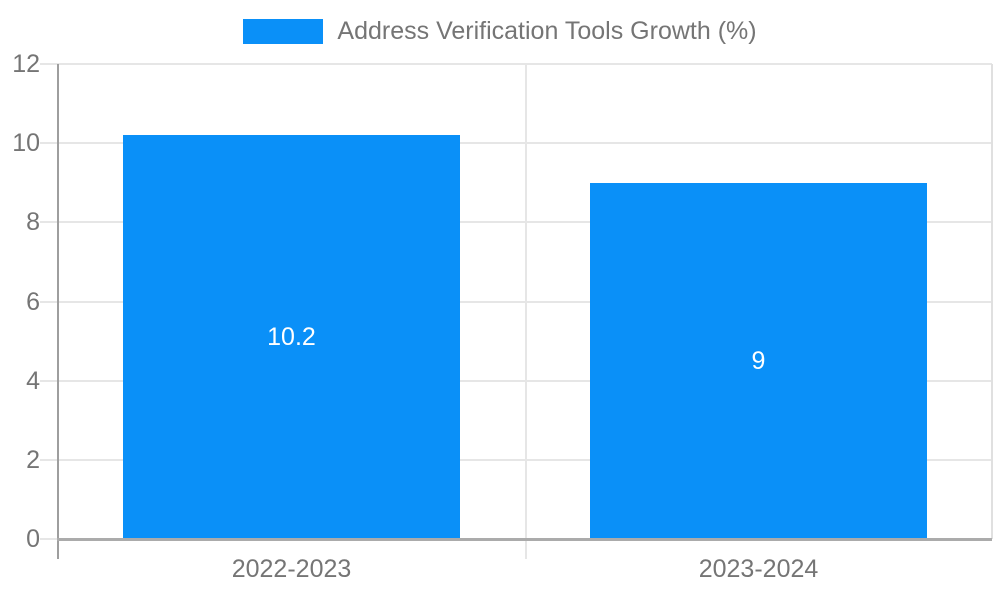  I want to click on x-axis-tick, so click(526, 549).